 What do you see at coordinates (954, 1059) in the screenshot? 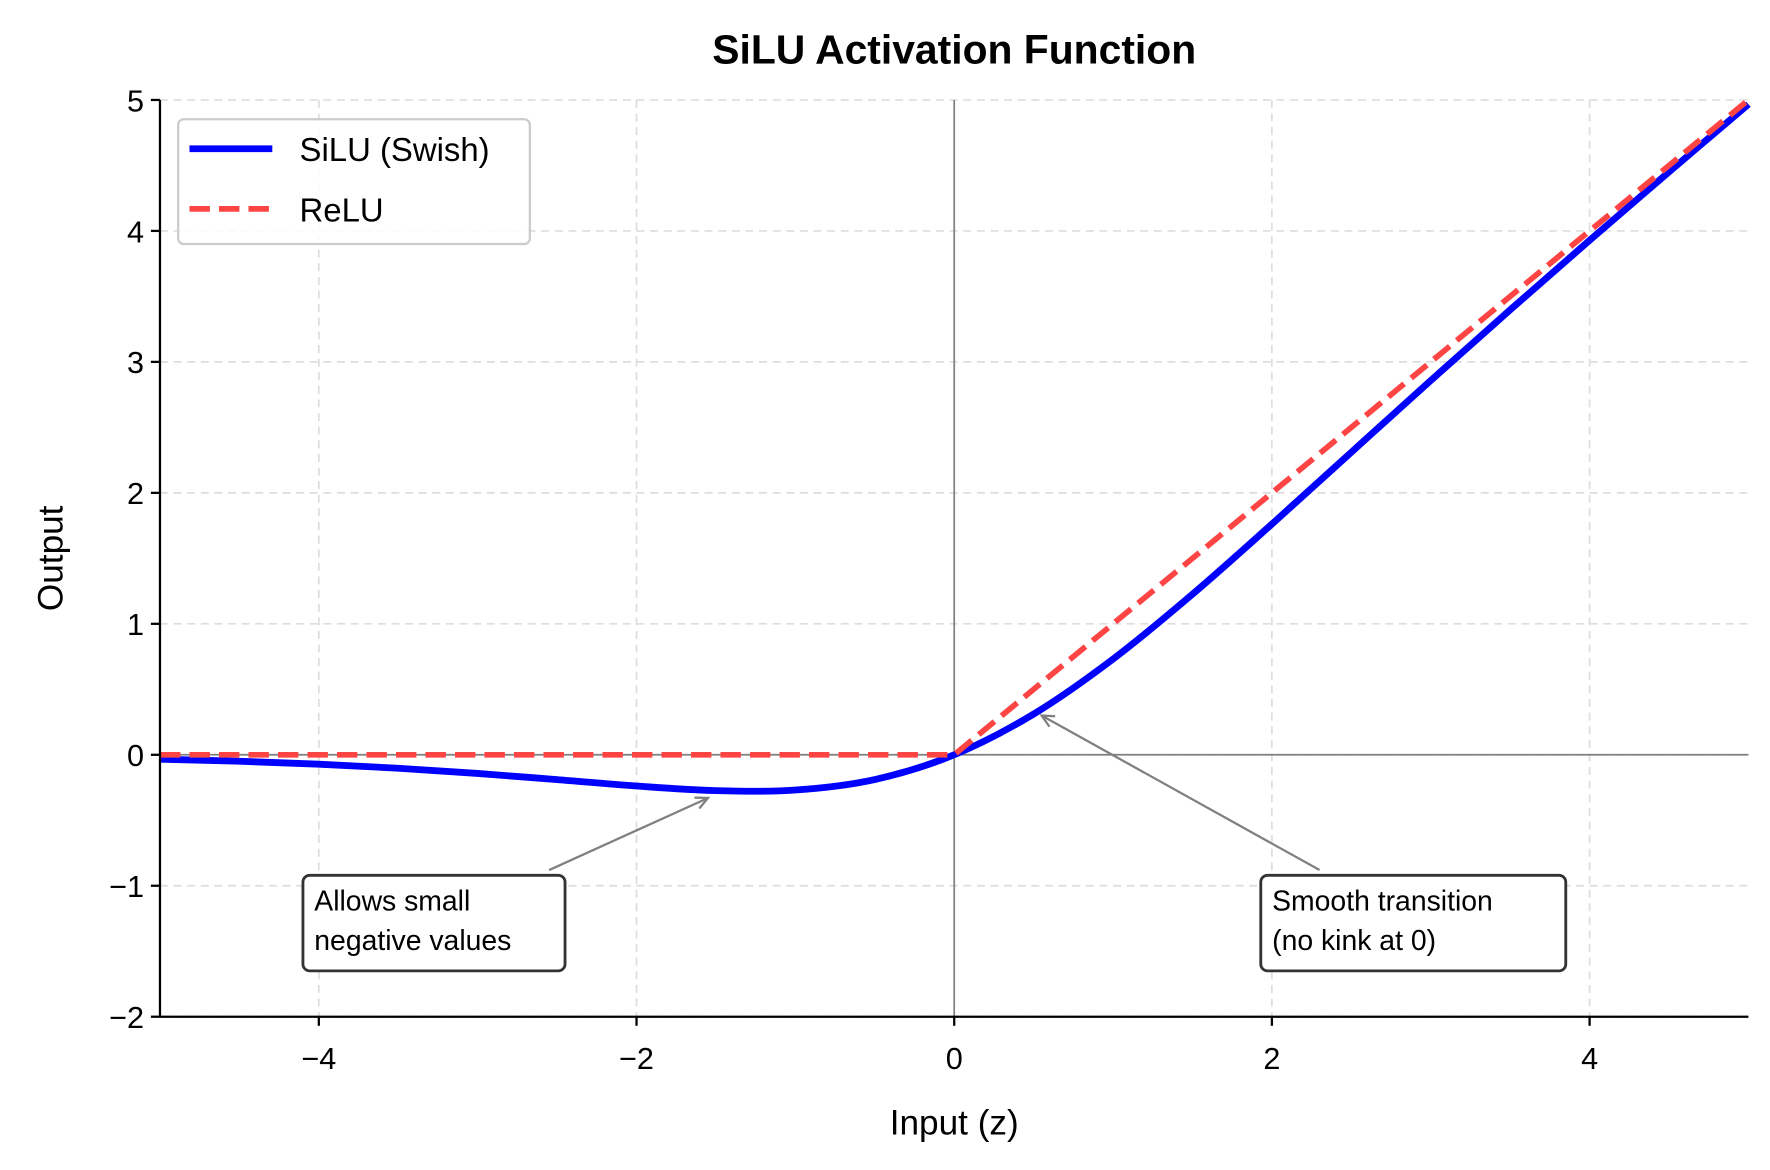
I see `x-tick-label: 0` at bounding box center [954, 1059].